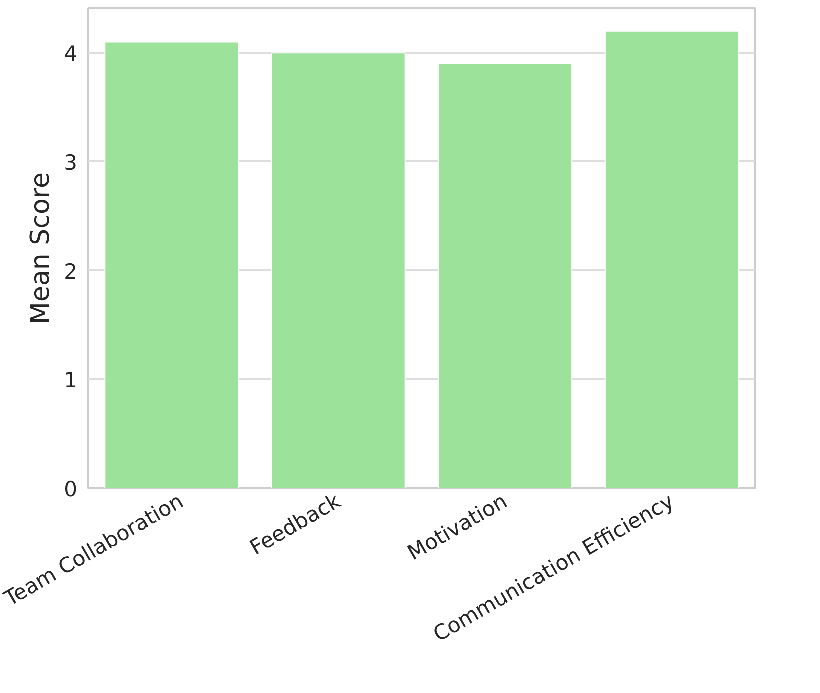  What do you see at coordinates (71, 162) in the screenshot?
I see `y-tick-label: 3` at bounding box center [71, 162].